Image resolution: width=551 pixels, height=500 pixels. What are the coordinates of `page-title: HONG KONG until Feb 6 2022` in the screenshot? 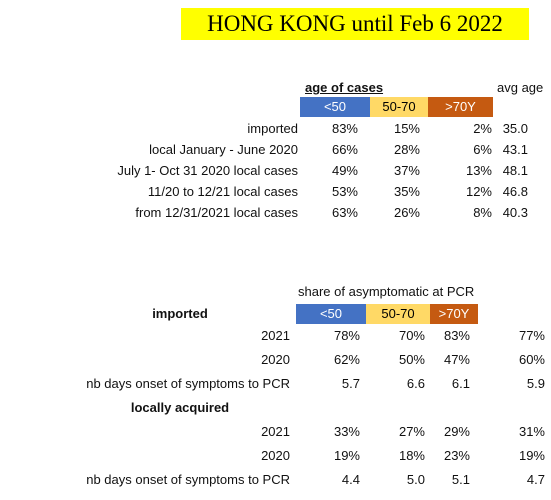 It's located at (355, 24).